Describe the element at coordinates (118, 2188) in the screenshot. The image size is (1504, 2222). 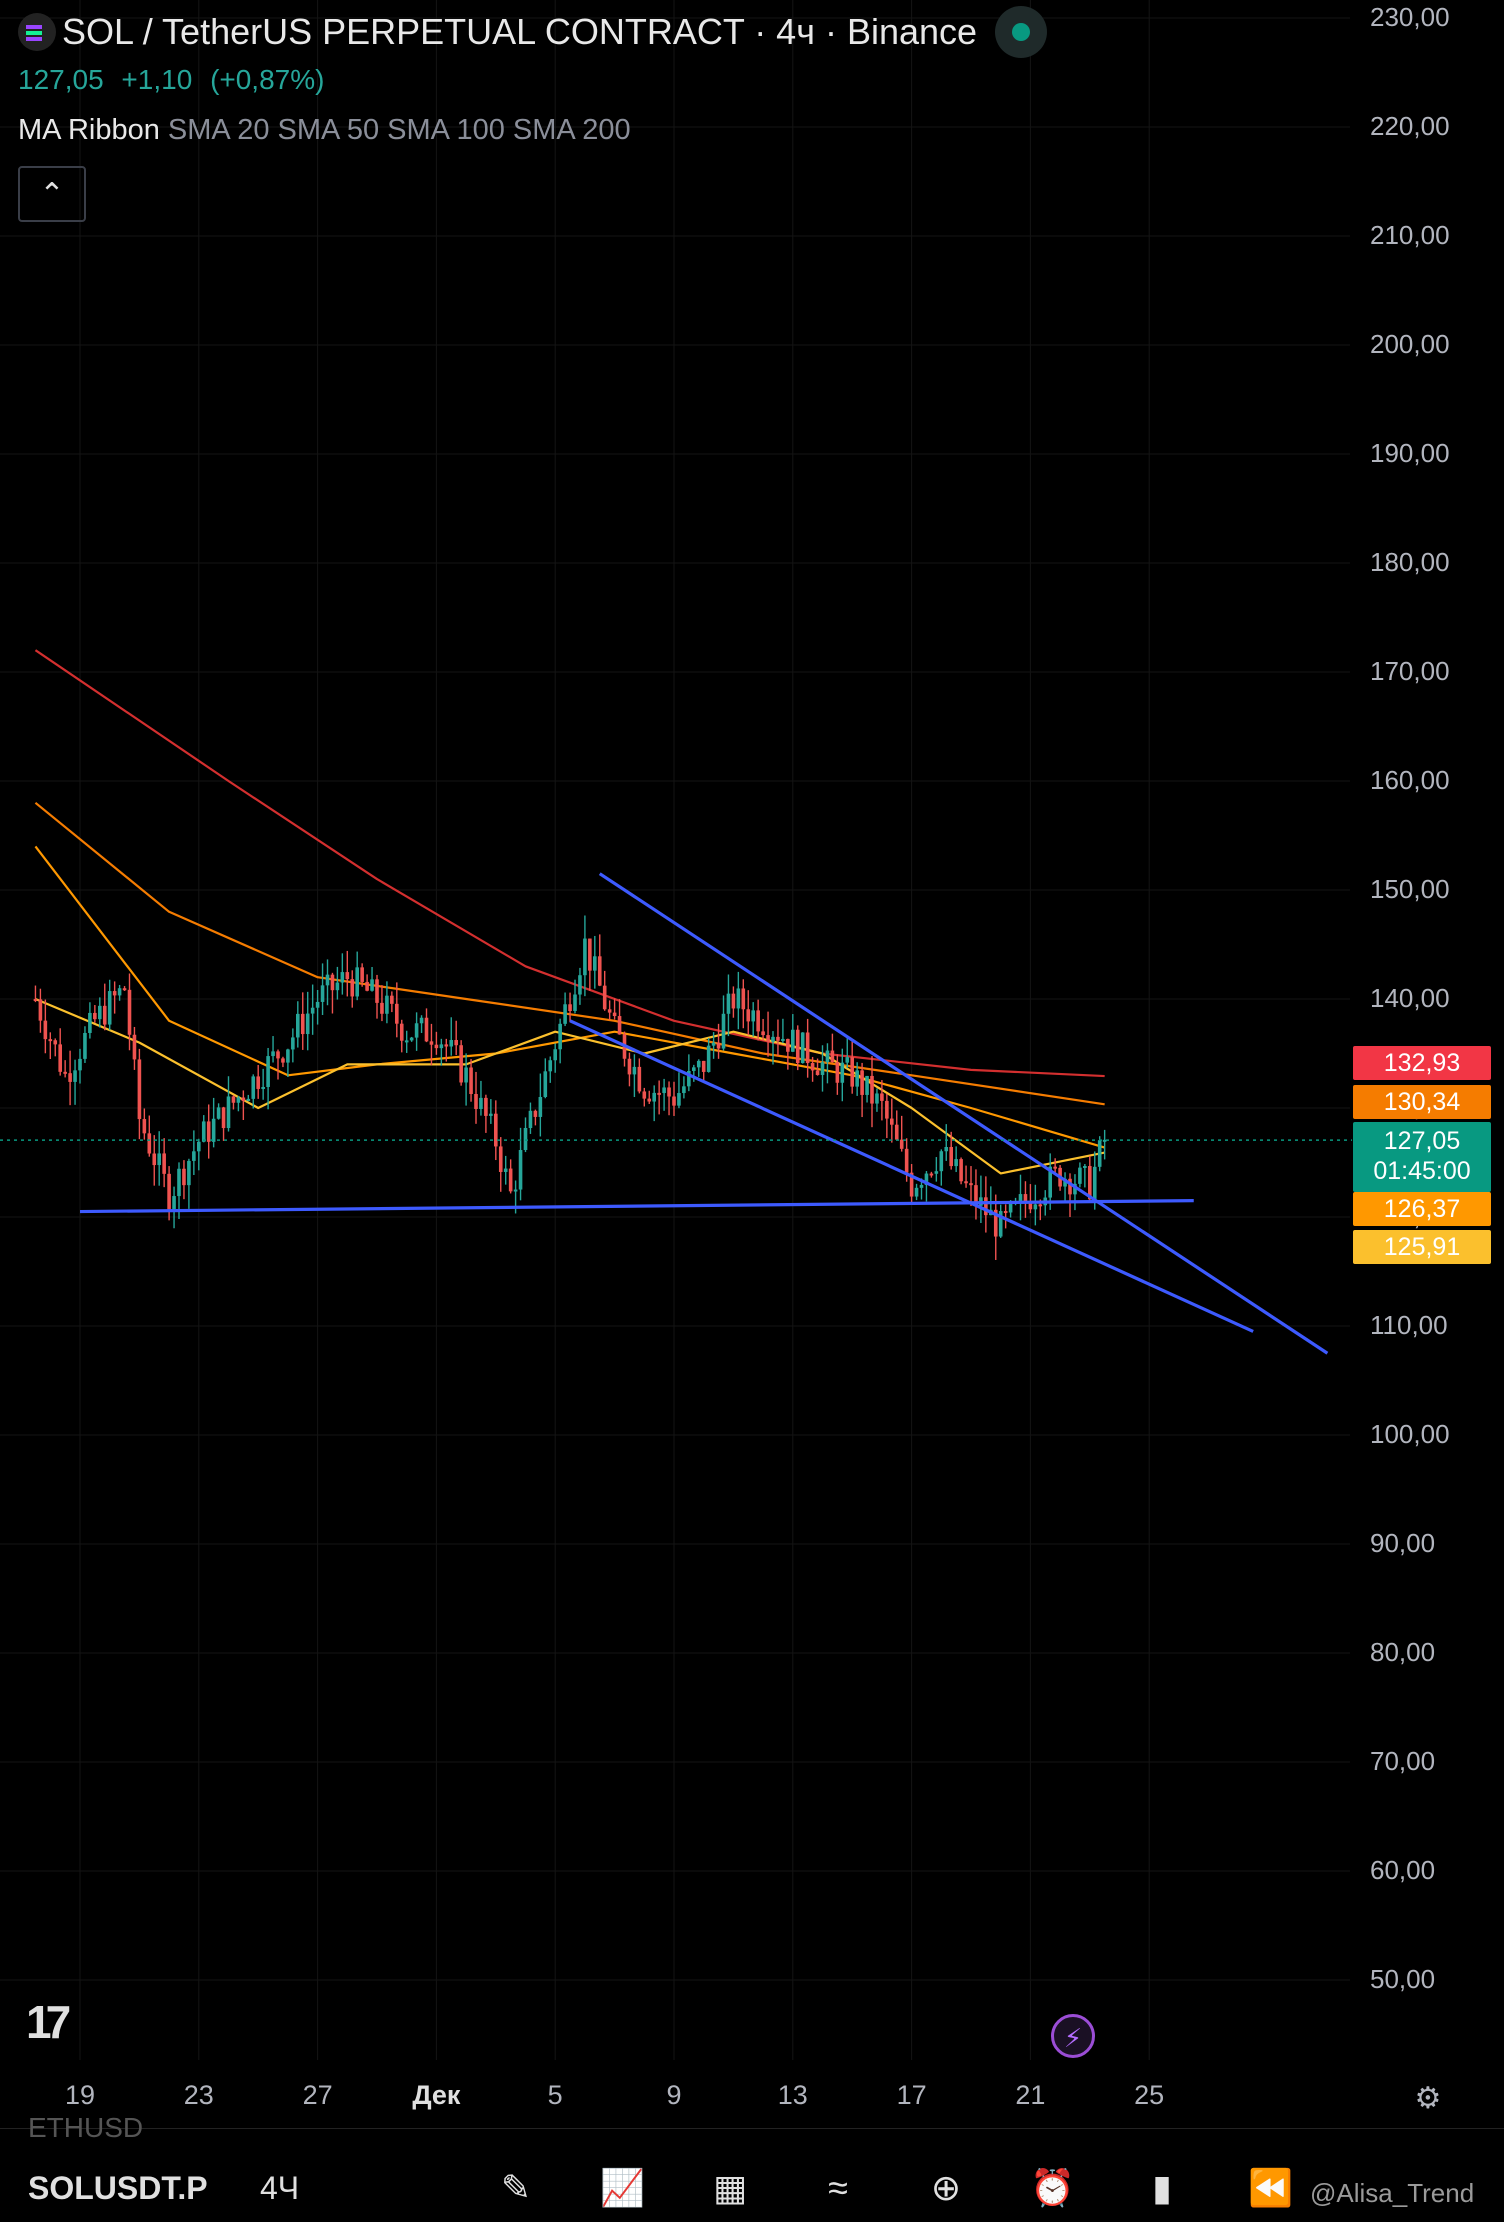
I see `symbol-button: SOLUSDT.P` at that location.